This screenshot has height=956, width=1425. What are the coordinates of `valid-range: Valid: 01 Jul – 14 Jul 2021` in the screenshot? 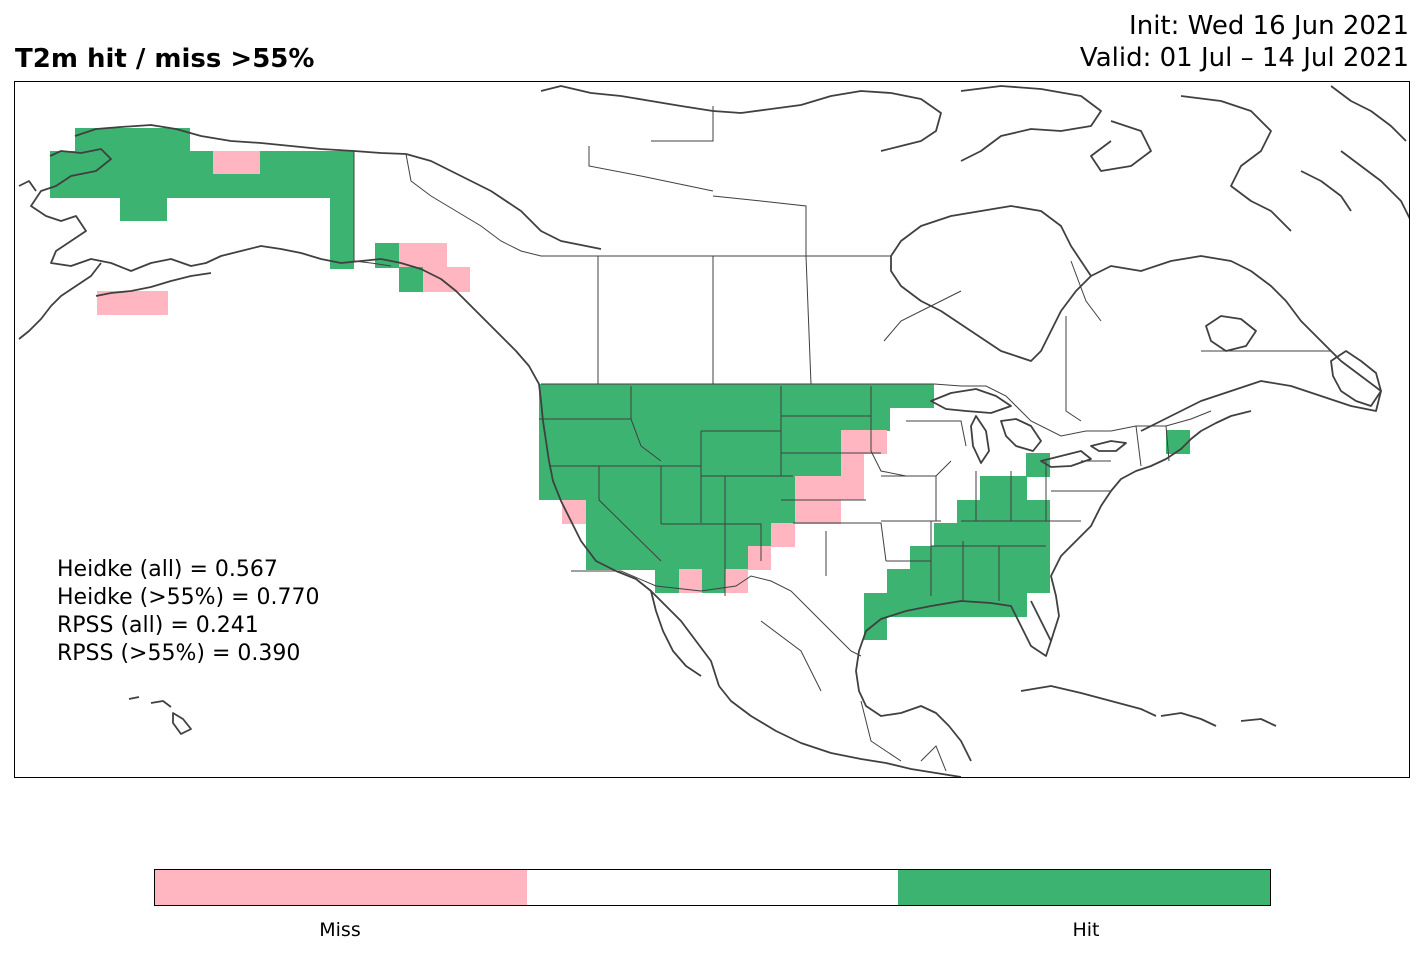 It's located at (1244, 58).